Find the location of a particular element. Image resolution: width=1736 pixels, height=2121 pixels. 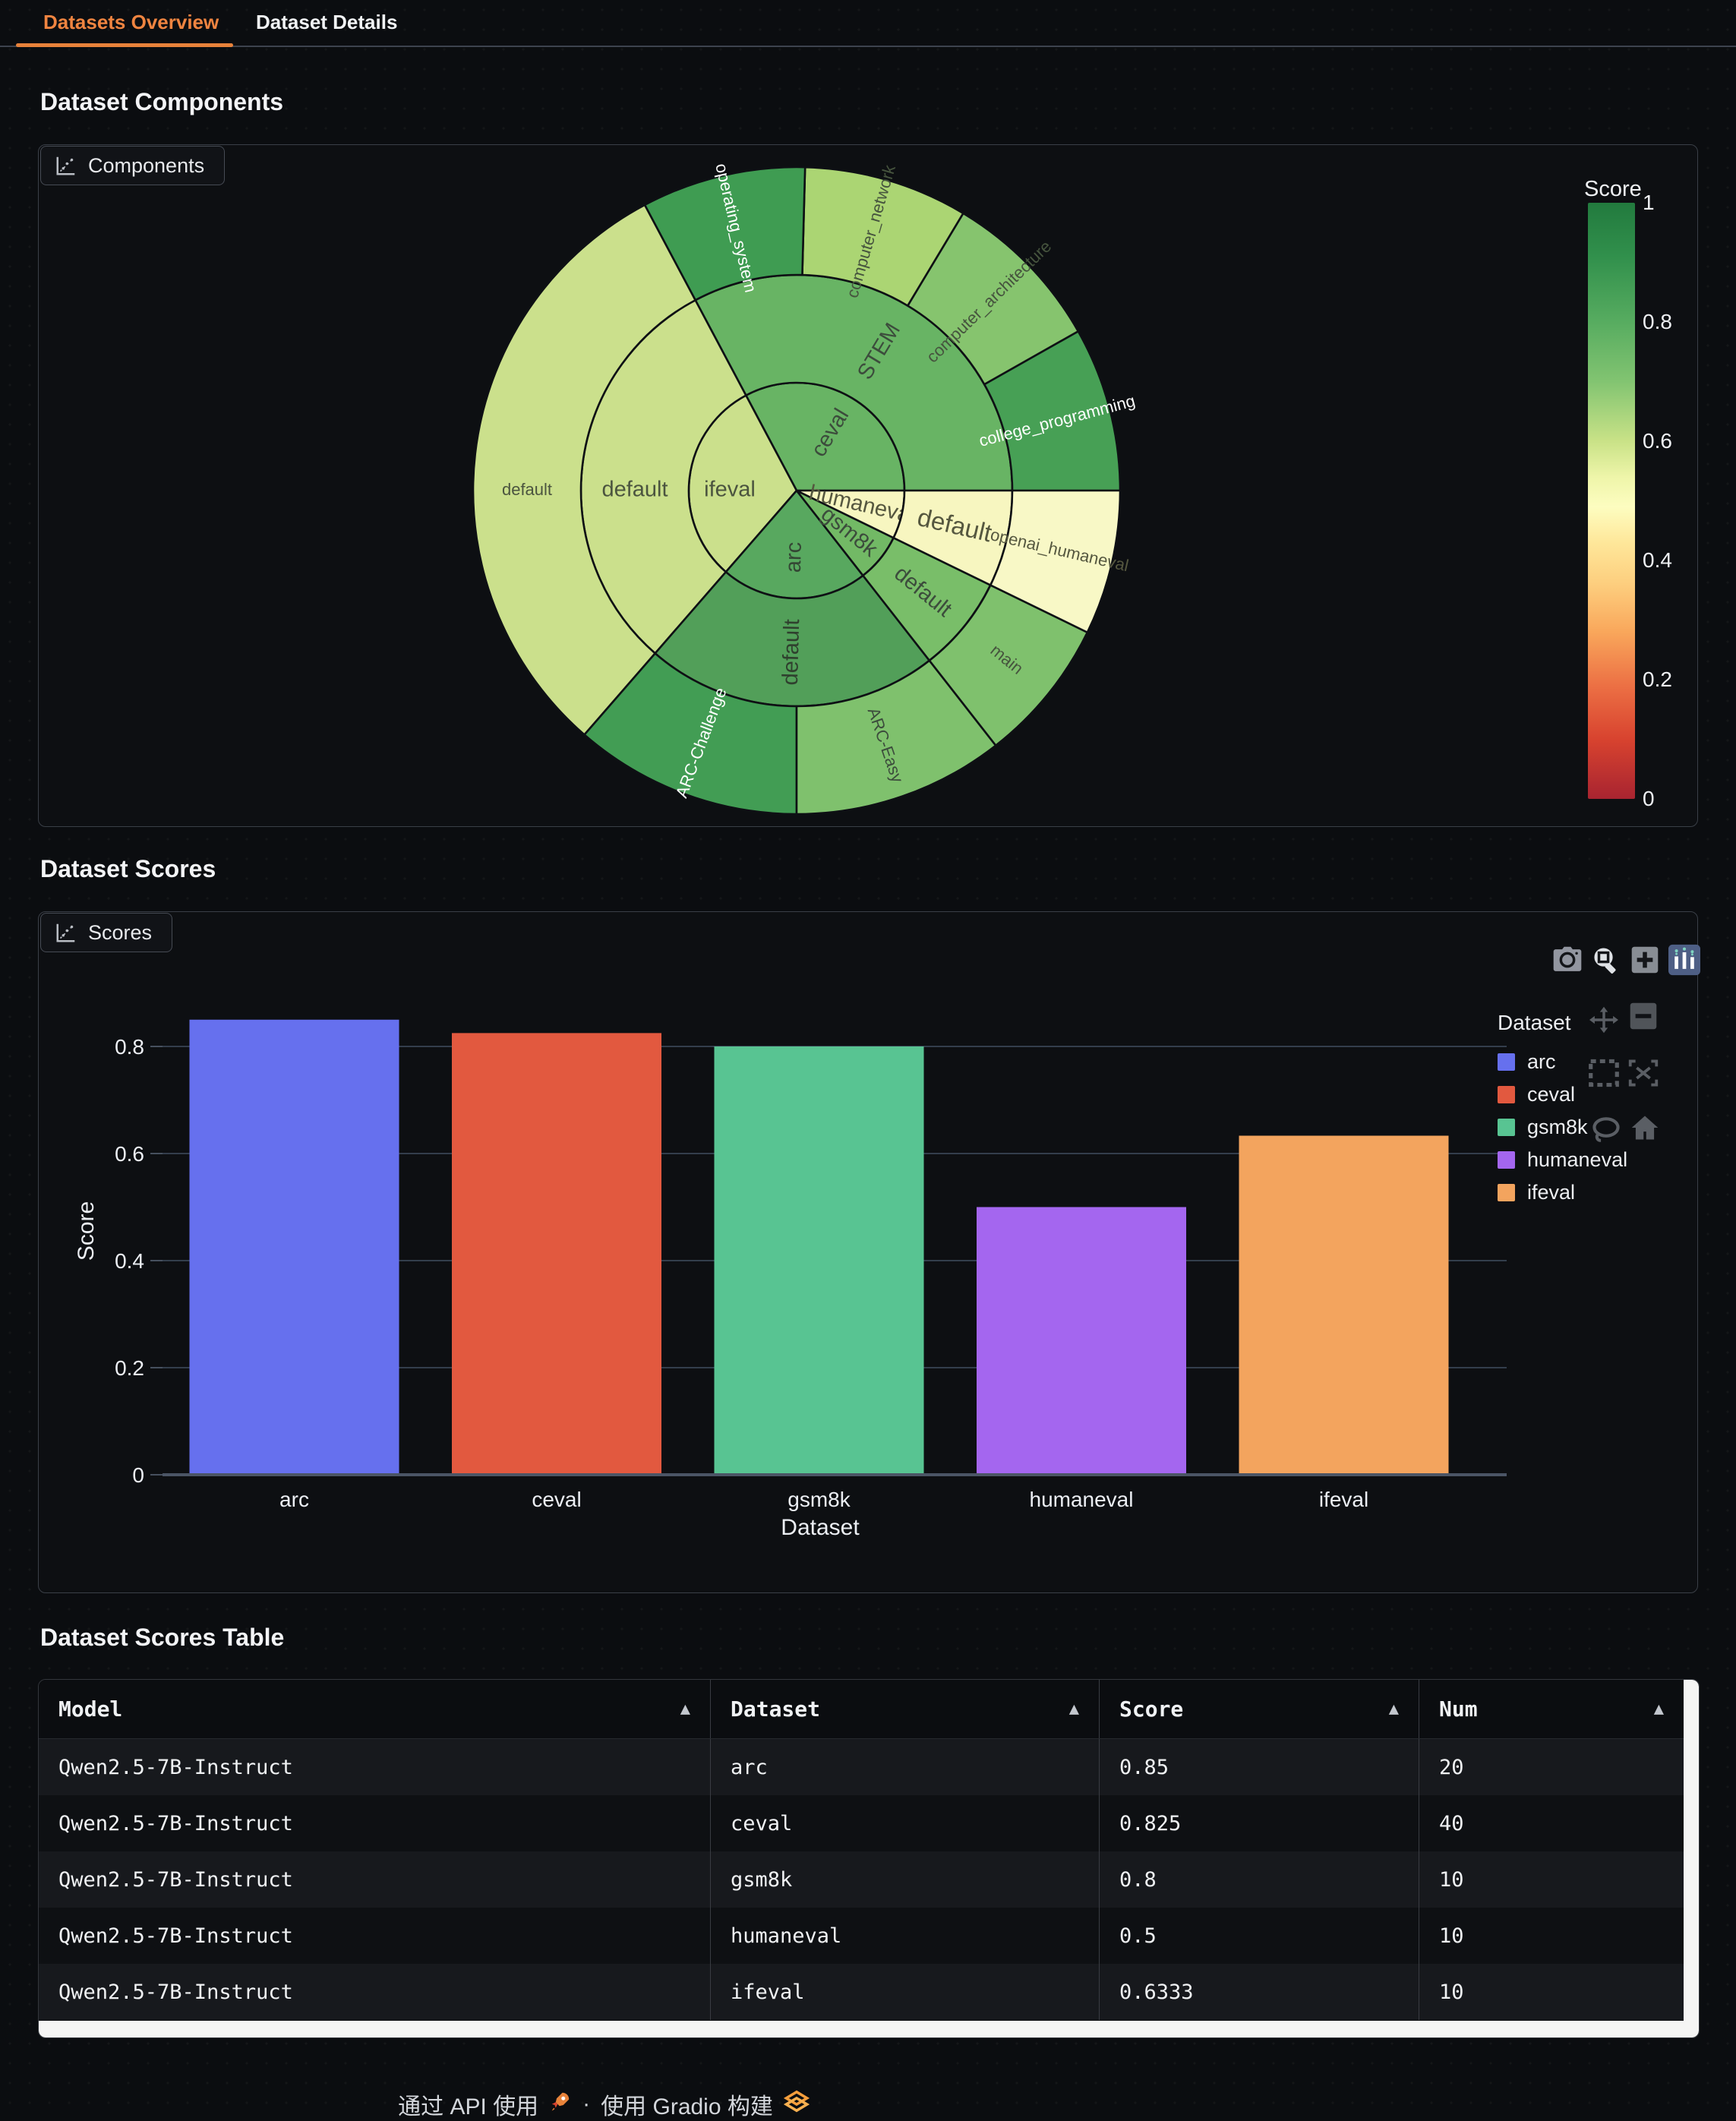

column-header-label: Score is located at coordinates (1151, 1709).